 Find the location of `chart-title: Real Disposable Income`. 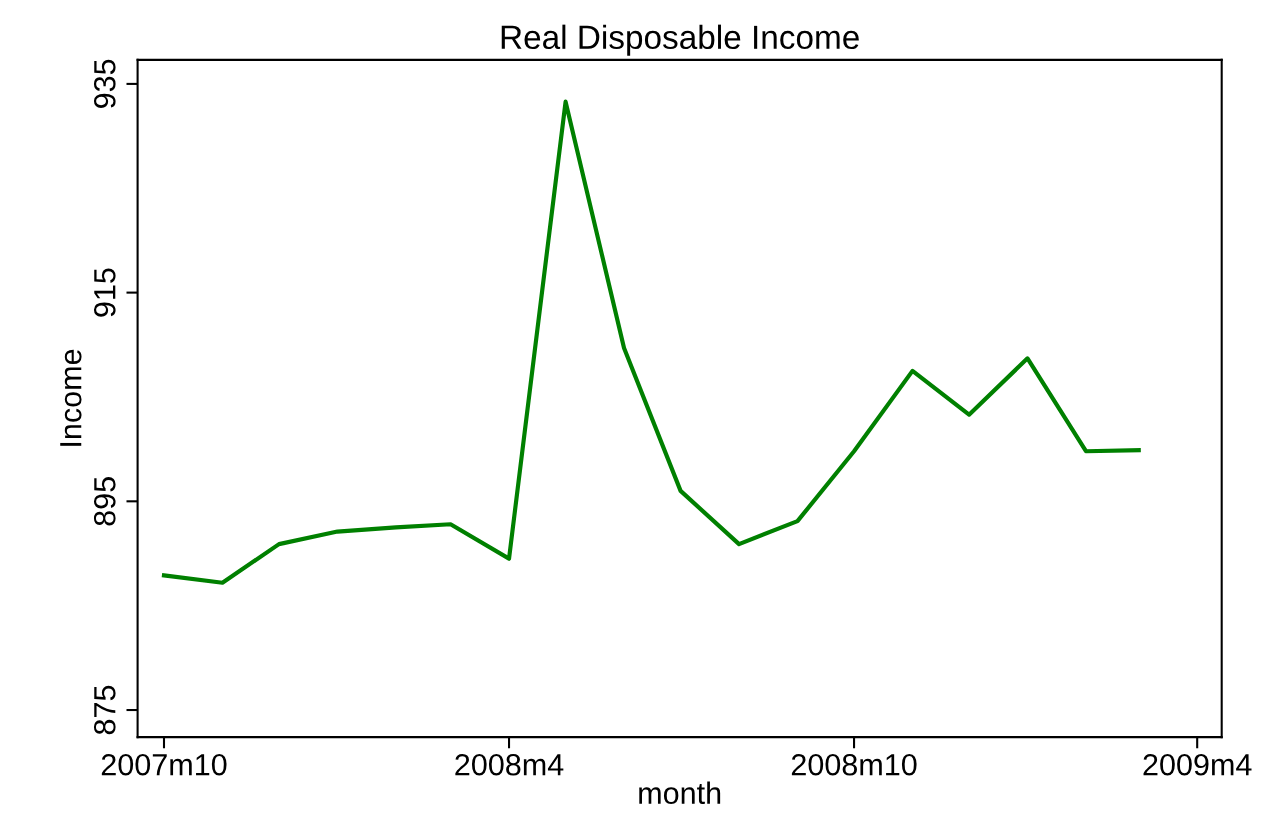

chart-title: Real Disposable Income is located at coordinates (680, 40).